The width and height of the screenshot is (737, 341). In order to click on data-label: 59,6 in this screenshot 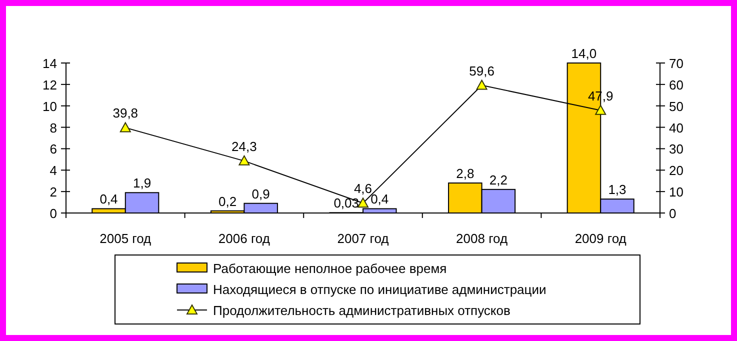, I will do `click(481, 70)`.